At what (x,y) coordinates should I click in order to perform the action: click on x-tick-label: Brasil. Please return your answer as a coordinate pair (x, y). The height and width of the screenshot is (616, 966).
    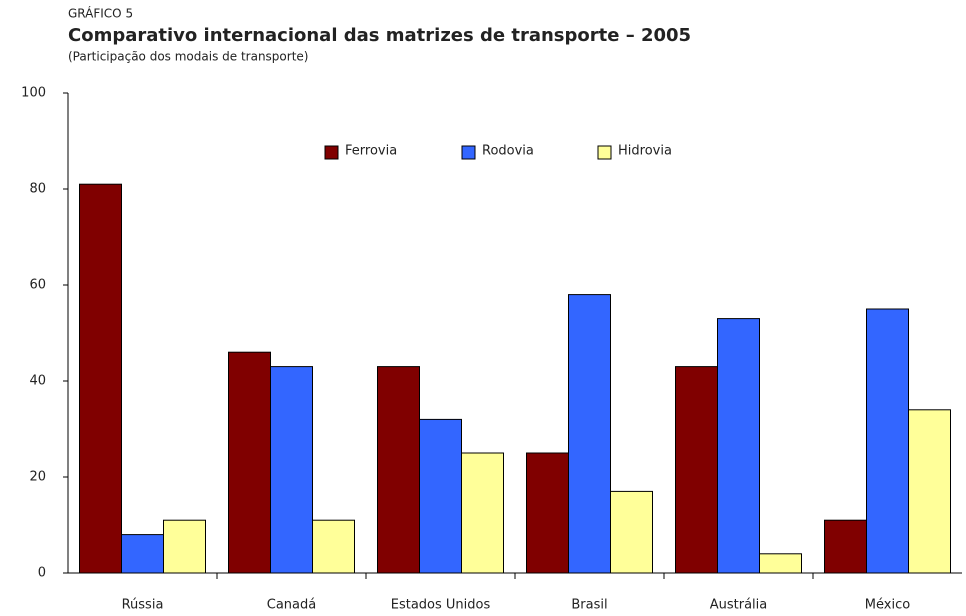
    Looking at the image, I should click on (589, 605).